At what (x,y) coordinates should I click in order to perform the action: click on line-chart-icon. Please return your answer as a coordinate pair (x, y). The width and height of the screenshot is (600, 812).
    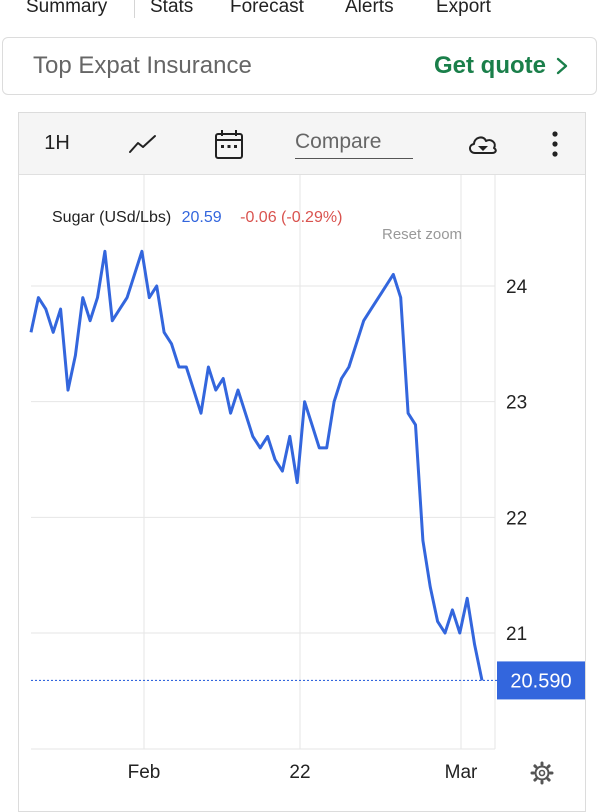
    Looking at the image, I should click on (142, 143).